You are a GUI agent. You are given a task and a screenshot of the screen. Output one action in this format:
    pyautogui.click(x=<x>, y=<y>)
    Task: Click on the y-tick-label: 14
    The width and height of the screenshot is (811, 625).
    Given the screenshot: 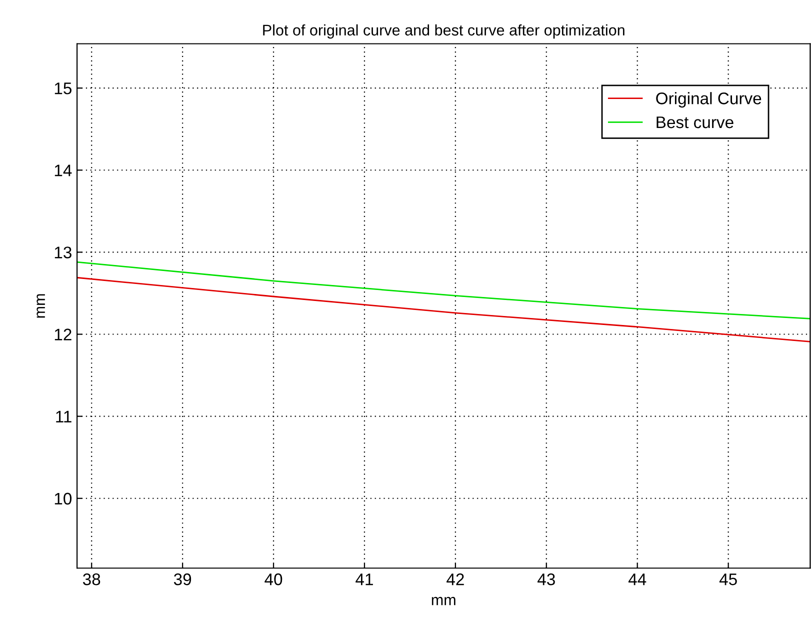 What is the action you would take?
    pyautogui.click(x=63, y=170)
    